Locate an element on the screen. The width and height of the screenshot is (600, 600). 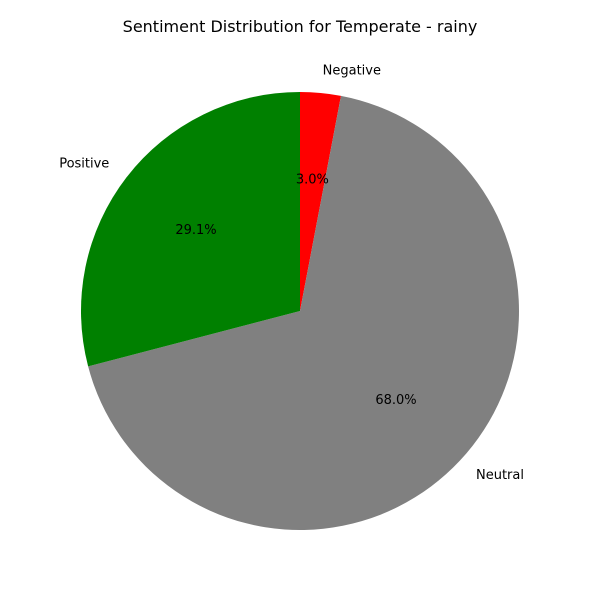
slice-label-positive: Positive is located at coordinates (84, 163).